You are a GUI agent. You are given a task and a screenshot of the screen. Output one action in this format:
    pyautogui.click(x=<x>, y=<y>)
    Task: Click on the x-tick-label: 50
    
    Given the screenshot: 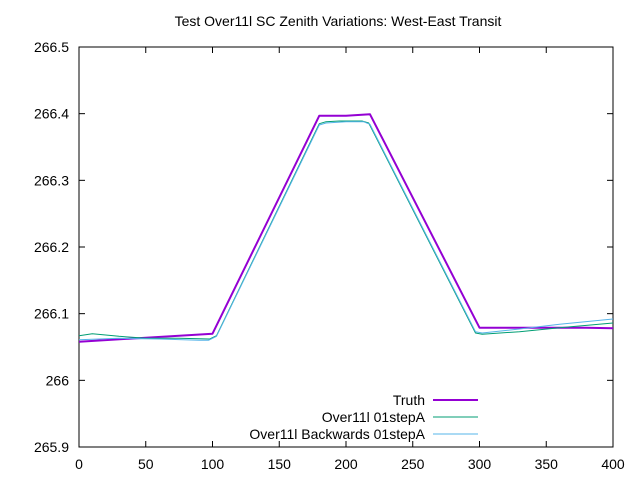 What is the action you would take?
    pyautogui.click(x=146, y=464)
    